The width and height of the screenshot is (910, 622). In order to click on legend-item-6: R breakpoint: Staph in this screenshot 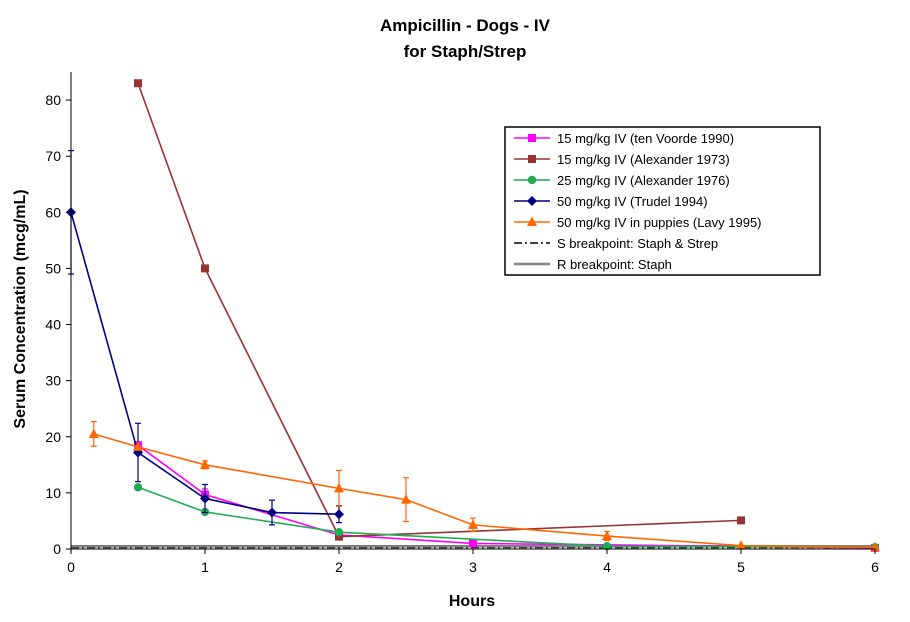, I will do `click(593, 264)`.